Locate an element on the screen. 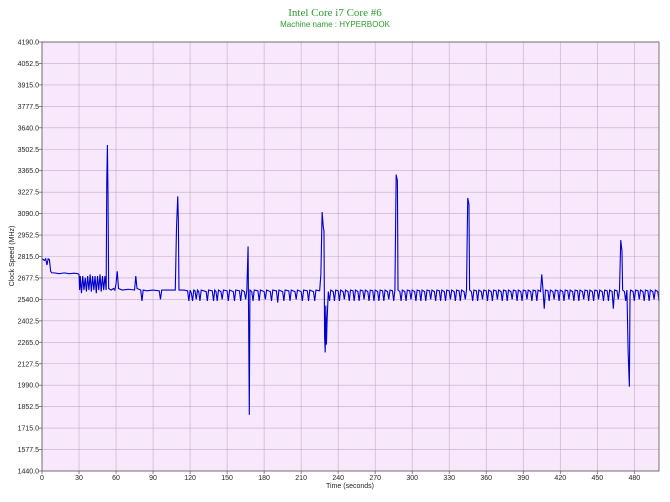 The width and height of the screenshot is (670, 502). y-tick-label: 3227.5 is located at coordinates (29, 193).